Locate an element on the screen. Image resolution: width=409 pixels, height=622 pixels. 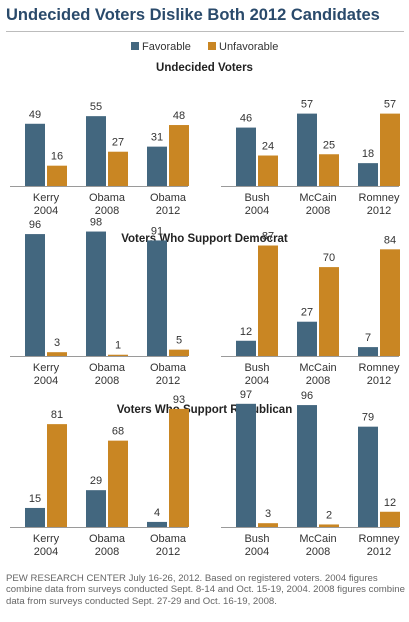
data-label: 68 is located at coordinates (118, 432).